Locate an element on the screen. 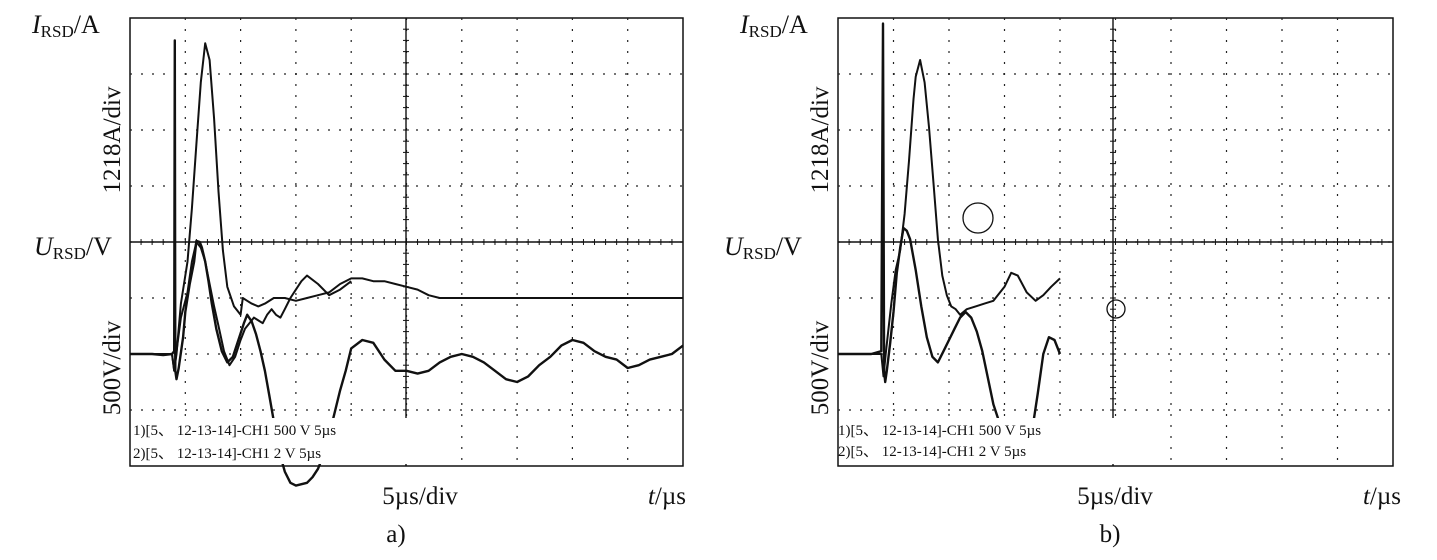 Image resolution: width=1437 pixels, height=560 pixels. current-axis-label: IRSD/A is located at coordinates (65, 25).